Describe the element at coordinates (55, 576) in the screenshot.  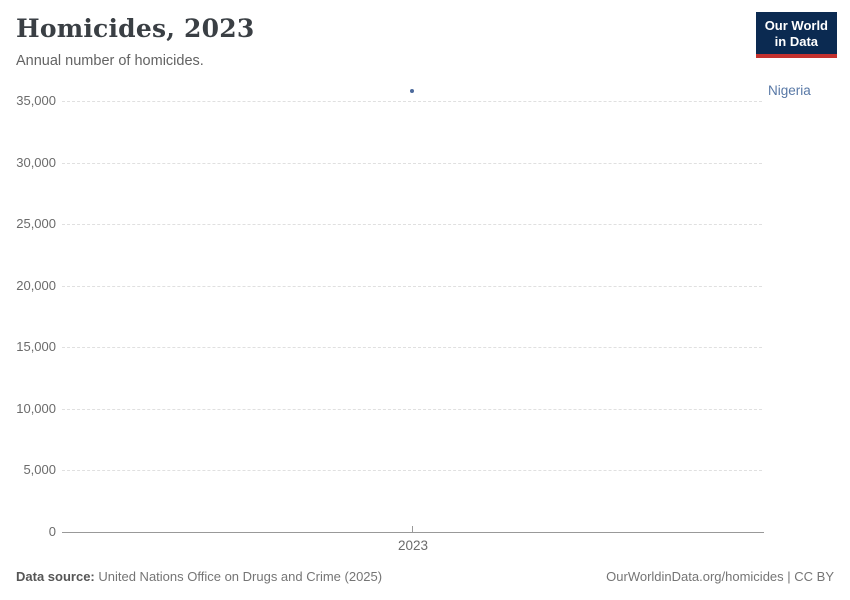
I see `data-source-label: Data source:` at that location.